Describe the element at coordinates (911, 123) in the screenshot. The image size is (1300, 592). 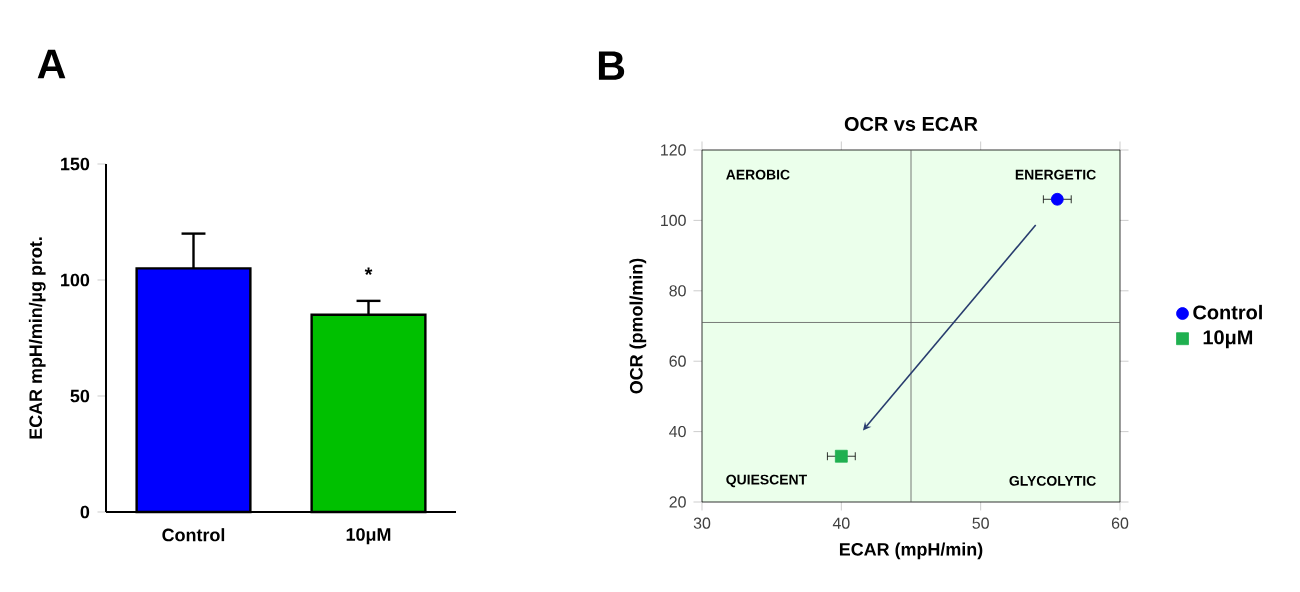
I see `chart-title: OCR vs ECAR` at that location.